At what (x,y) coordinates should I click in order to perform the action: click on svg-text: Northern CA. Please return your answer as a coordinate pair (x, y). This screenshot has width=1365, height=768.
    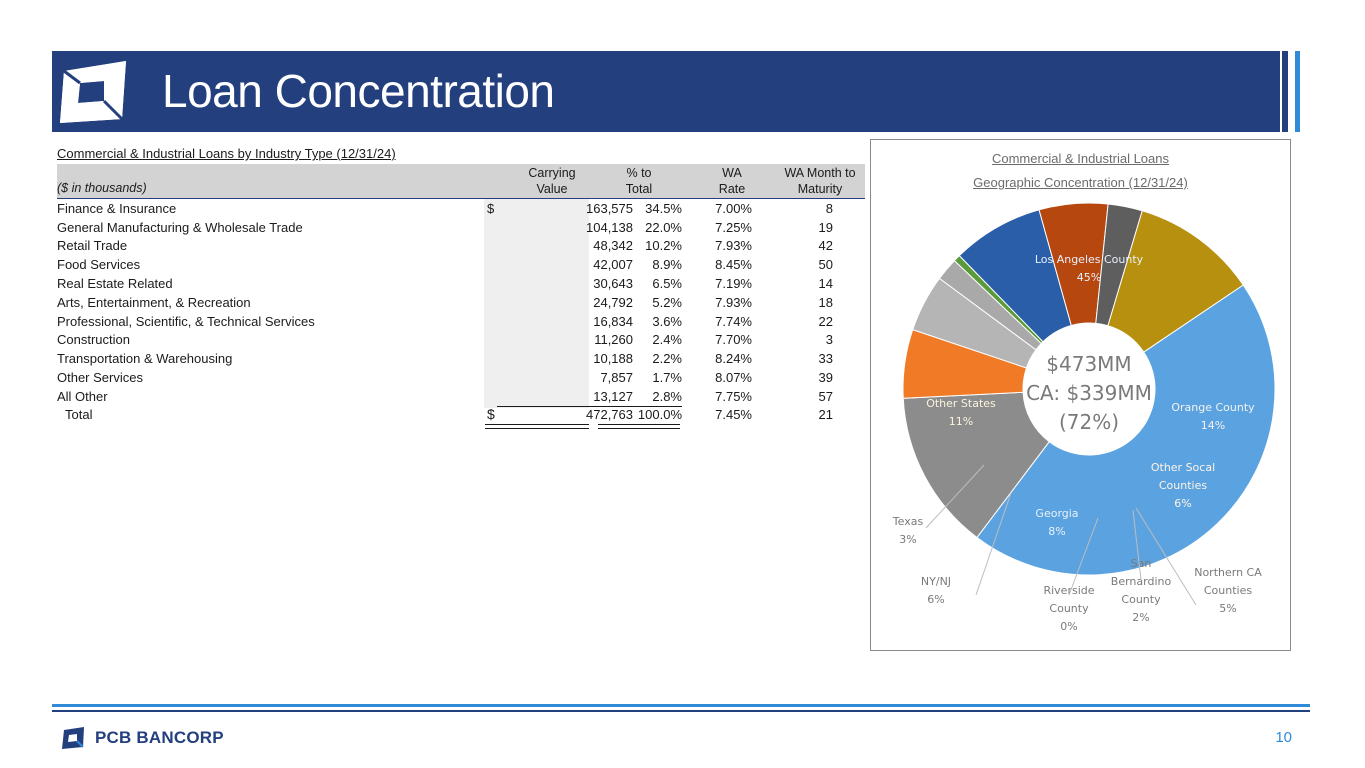
    Looking at the image, I should click on (1228, 572).